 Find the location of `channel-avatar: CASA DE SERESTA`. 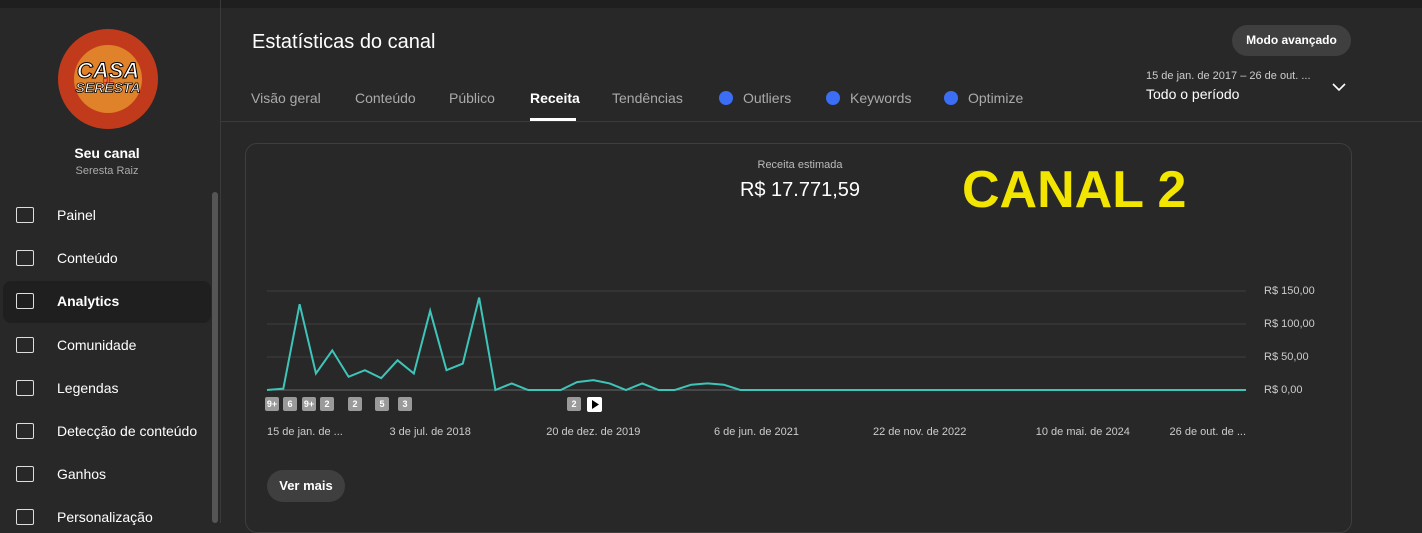

channel-avatar: CASA DE SERESTA is located at coordinates (108, 79).